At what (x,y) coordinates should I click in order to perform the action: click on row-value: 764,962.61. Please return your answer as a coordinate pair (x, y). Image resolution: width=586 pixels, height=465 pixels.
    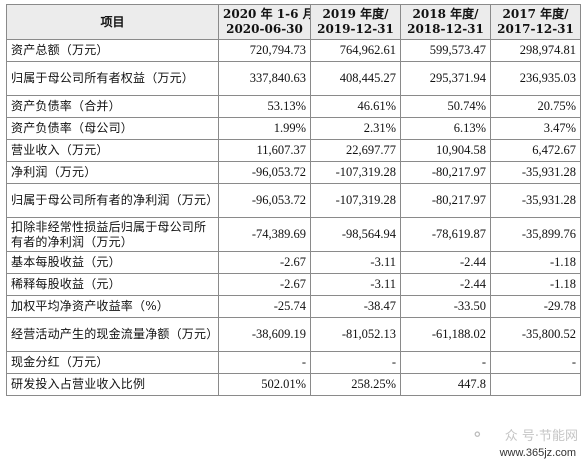
    Looking at the image, I should click on (355, 50).